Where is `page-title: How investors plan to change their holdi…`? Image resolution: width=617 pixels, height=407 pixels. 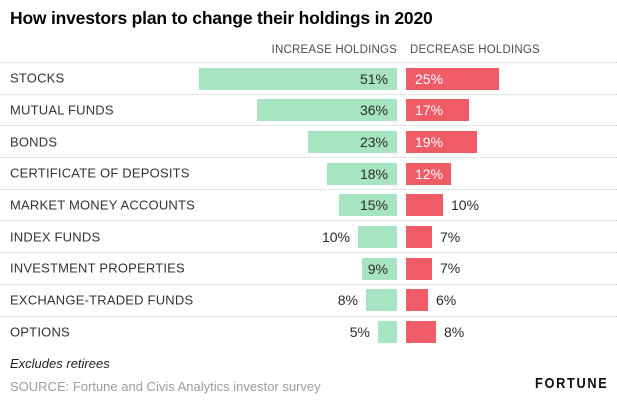 page-title: How investors plan to change their holdi… is located at coordinates (221, 18).